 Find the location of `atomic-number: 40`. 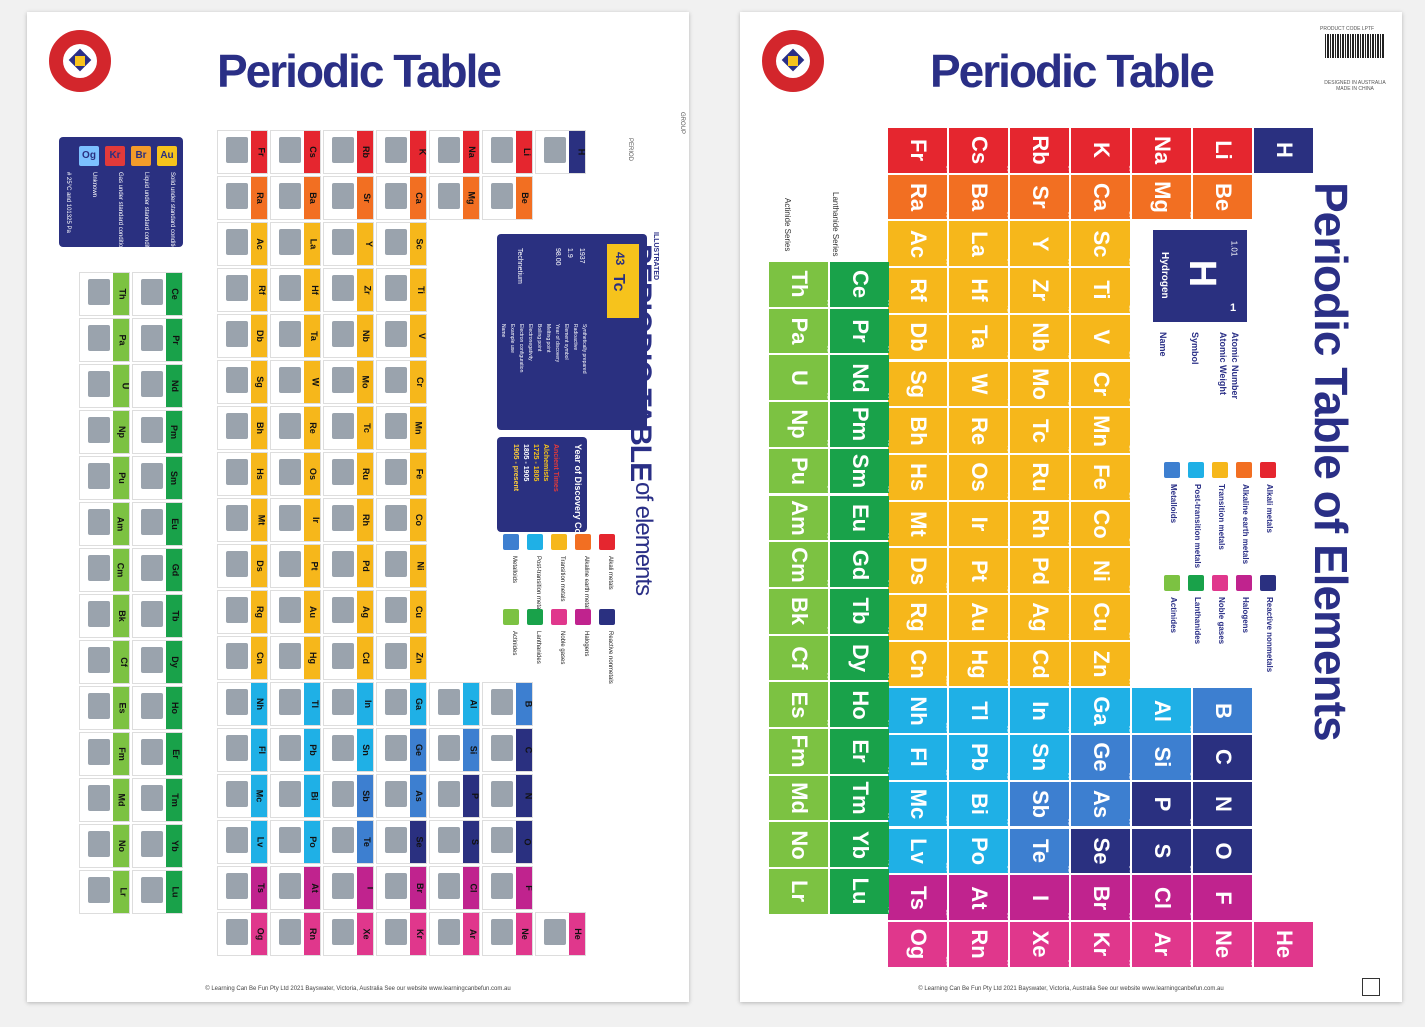

atomic-number: 40 is located at coordinates (1068, 308).